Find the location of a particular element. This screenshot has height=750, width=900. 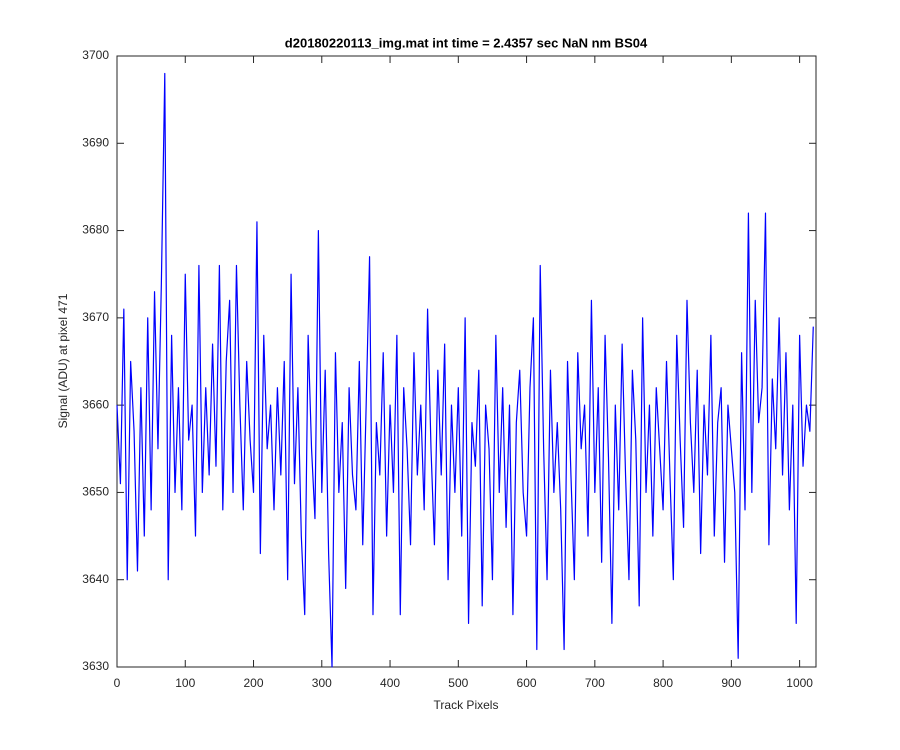

y-tick-label: 3650 is located at coordinates (95, 492).